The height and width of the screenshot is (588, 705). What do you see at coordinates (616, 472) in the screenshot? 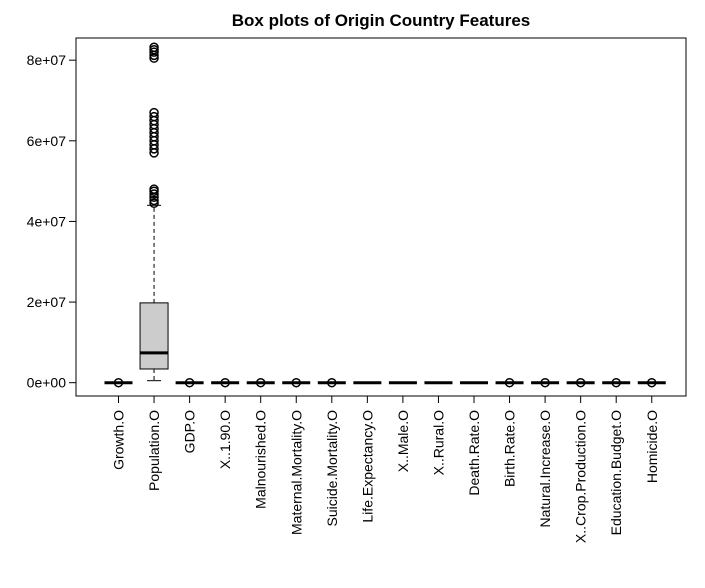
I see `x-tick-label: Education.Budget.O` at bounding box center [616, 472].